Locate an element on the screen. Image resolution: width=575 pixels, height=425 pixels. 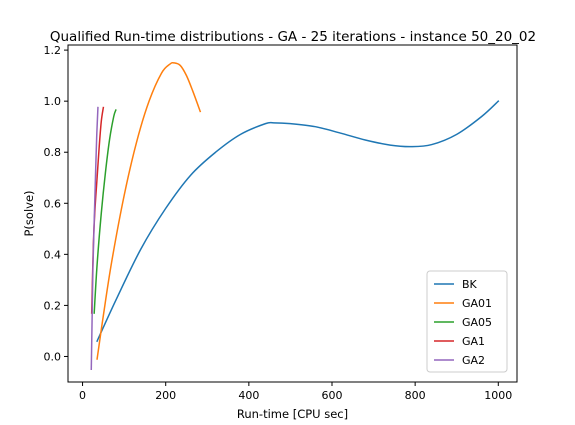
legend-label-ga01: GA01 is located at coordinates (477, 303).